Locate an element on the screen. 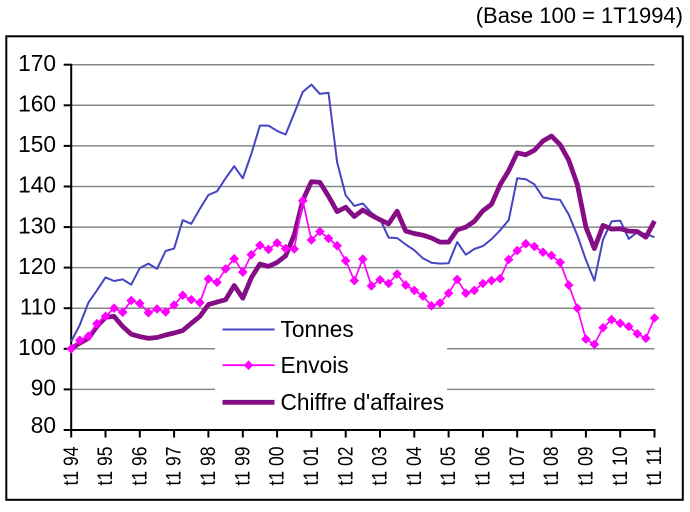 The image size is (690, 512). svg-text: Tonnes is located at coordinates (317, 329).